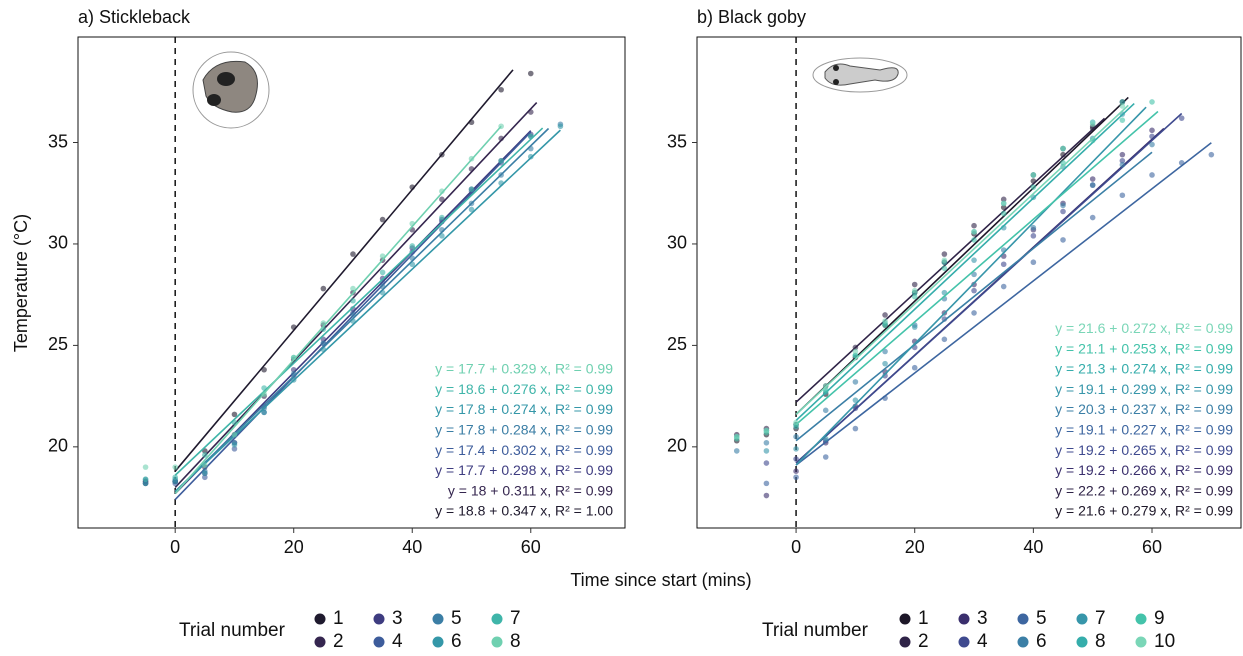  What do you see at coordinates (923, 641) in the screenshot?
I see `legend-label: 2` at bounding box center [923, 641].